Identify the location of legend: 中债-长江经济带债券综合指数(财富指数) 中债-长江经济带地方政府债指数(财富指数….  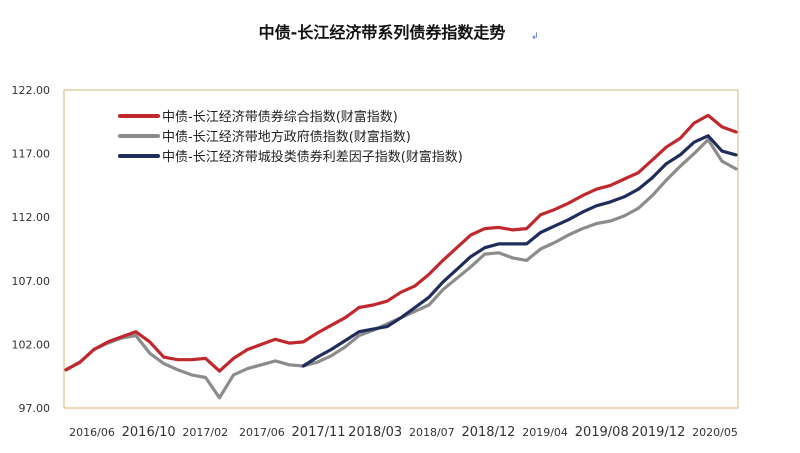
(290, 137).